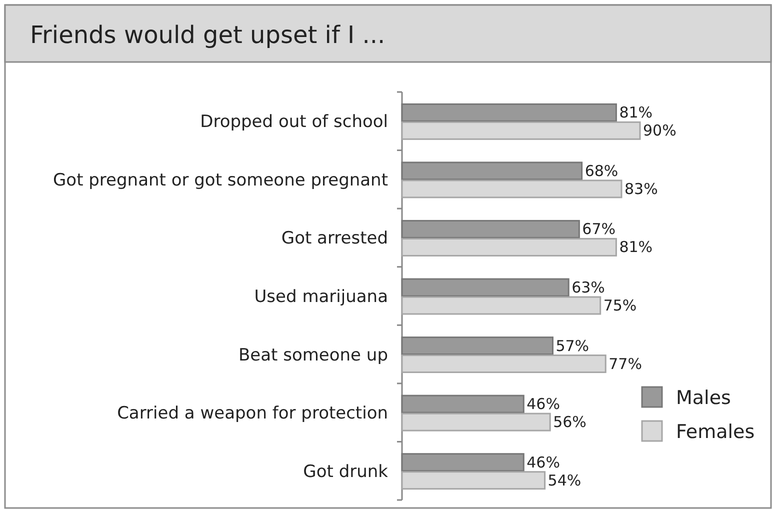  What do you see at coordinates (588, 287) in the screenshot?
I see `data-label: 63%` at bounding box center [588, 287].